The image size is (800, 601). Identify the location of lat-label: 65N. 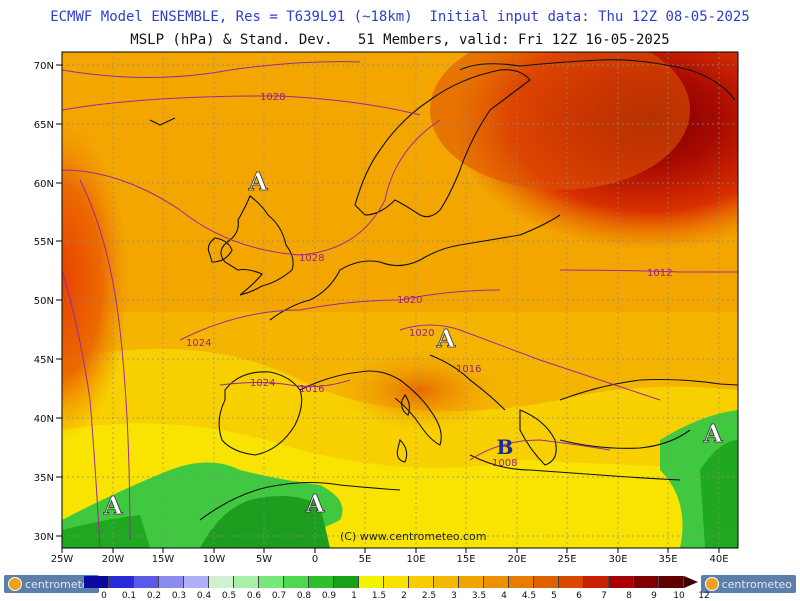
(44, 125).